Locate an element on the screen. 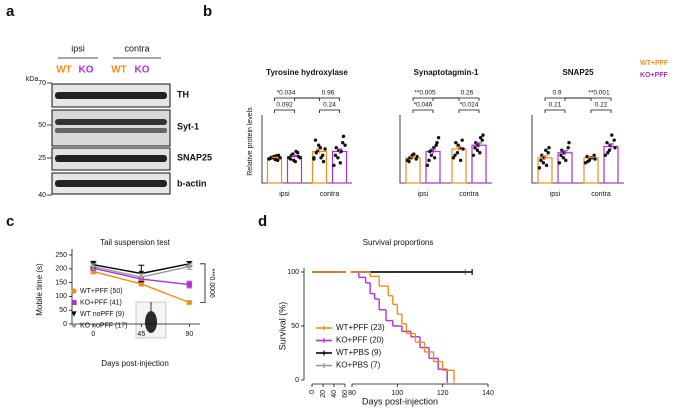 The height and width of the screenshot is (416, 685). annotation: 0.092 is located at coordinates (284, 105).